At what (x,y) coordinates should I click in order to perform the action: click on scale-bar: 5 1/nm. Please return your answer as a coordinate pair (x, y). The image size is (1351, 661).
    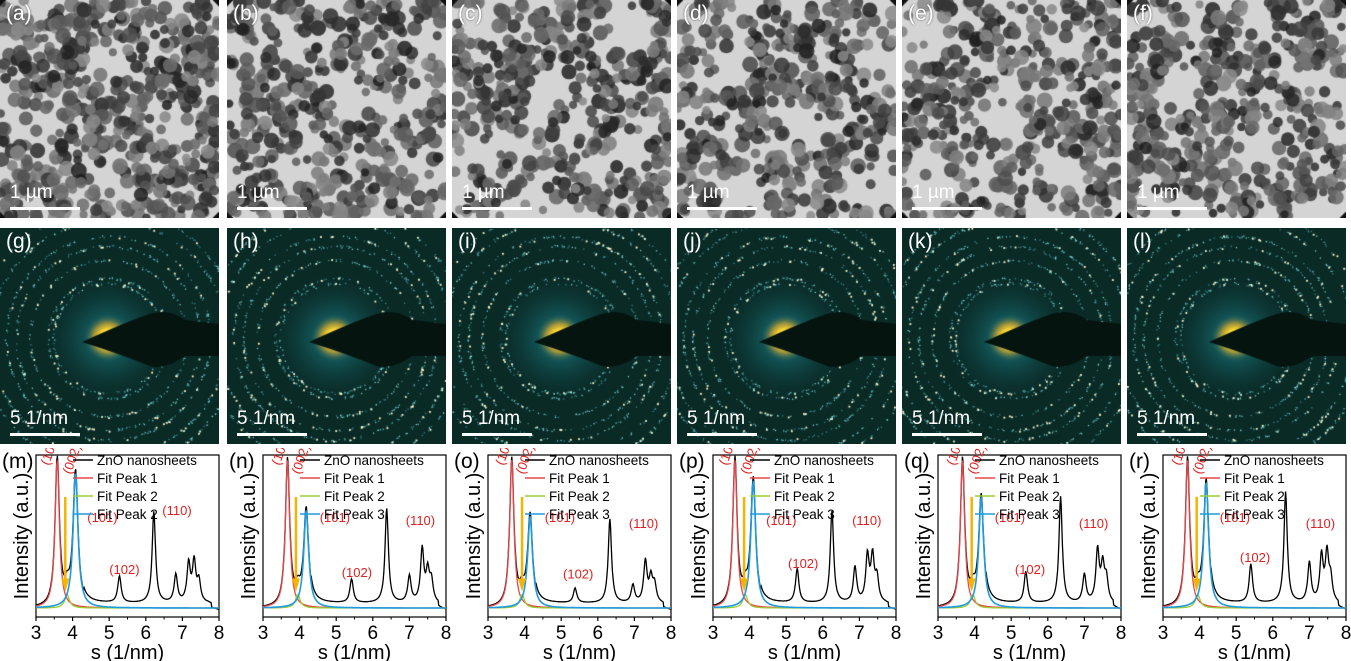
    Looking at the image, I should click on (45, 422).